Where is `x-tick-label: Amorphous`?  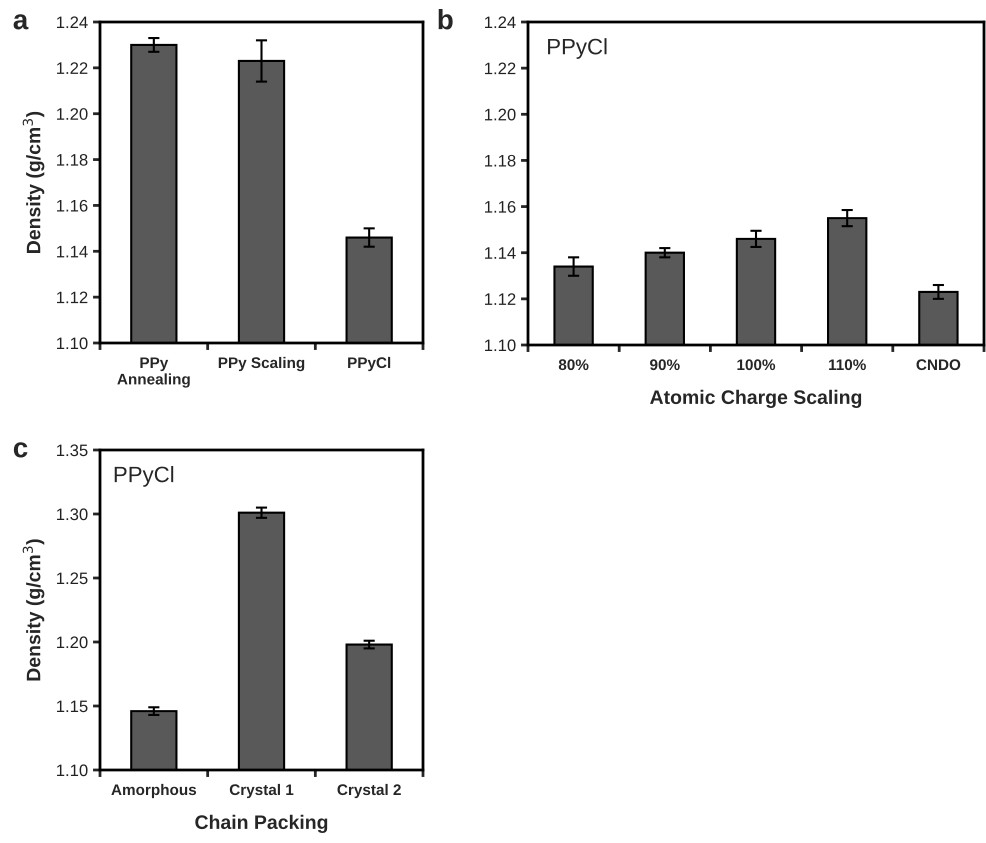 x-tick-label: Amorphous is located at coordinates (153, 791).